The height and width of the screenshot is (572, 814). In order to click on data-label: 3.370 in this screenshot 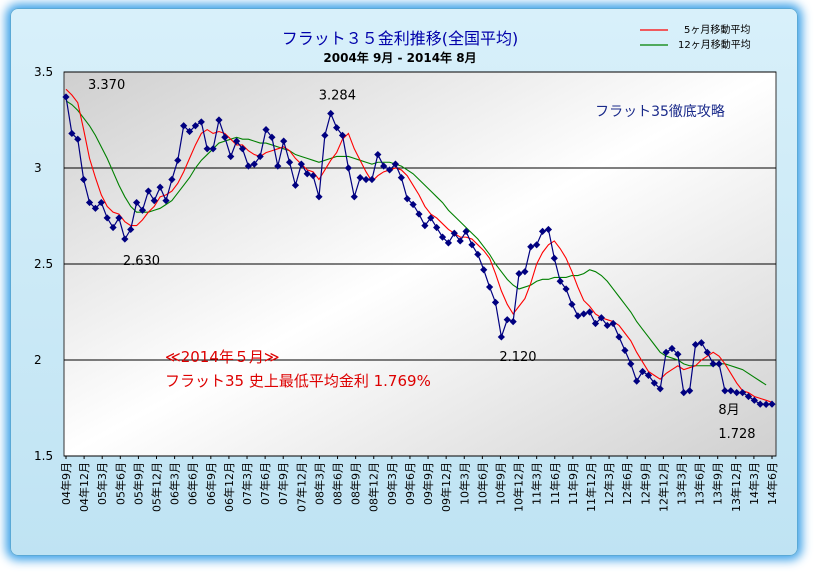, I will do `click(106, 85)`.